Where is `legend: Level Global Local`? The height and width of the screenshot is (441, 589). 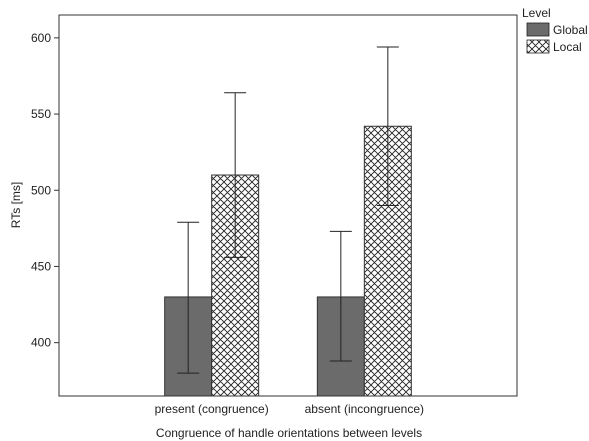 legend: Level Global Local is located at coordinates (555, 30).